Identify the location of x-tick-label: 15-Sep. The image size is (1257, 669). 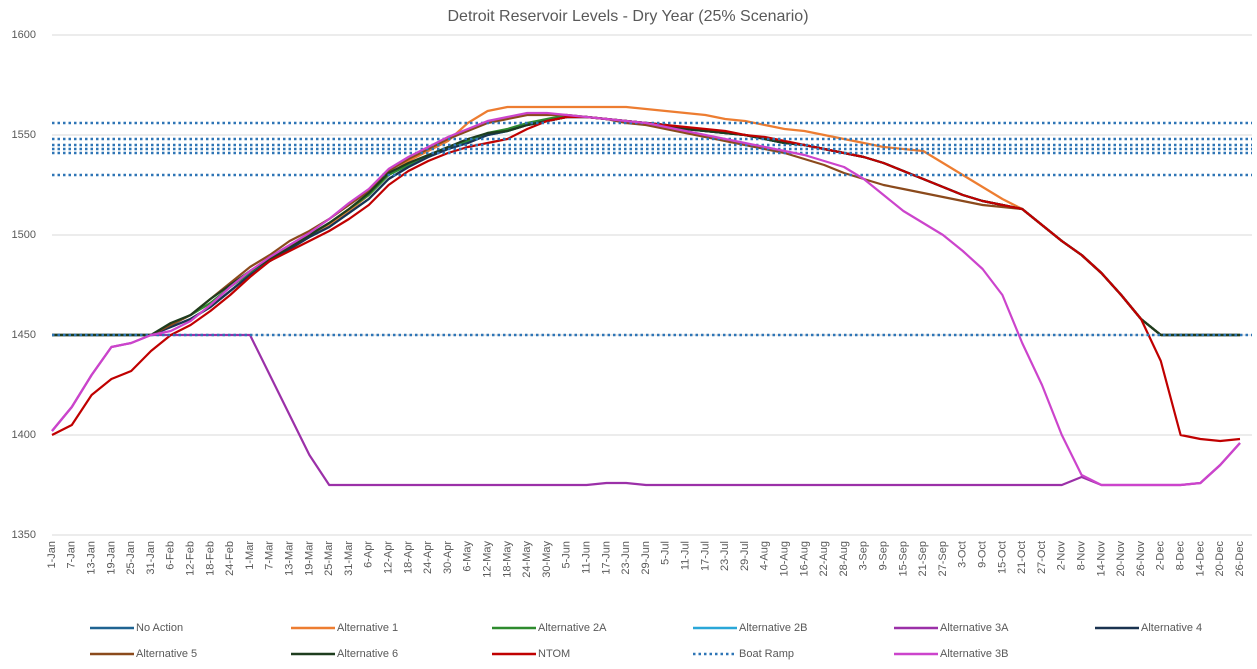
(903, 558).